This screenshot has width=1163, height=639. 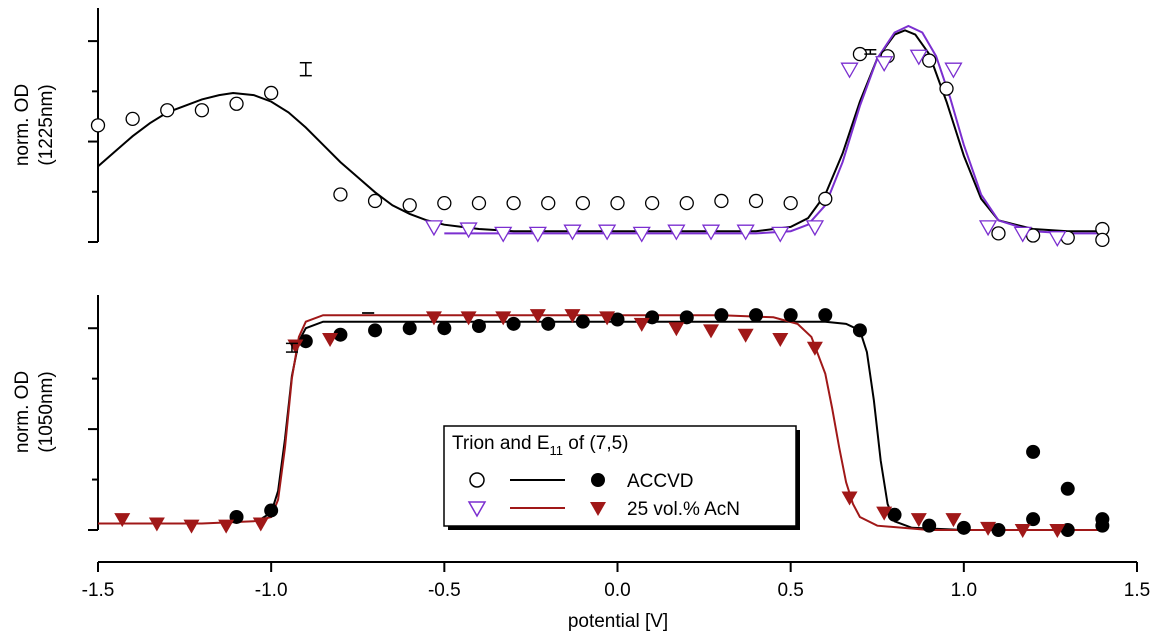 I want to click on legend-accvd-filled-marker, so click(x=598, y=480).